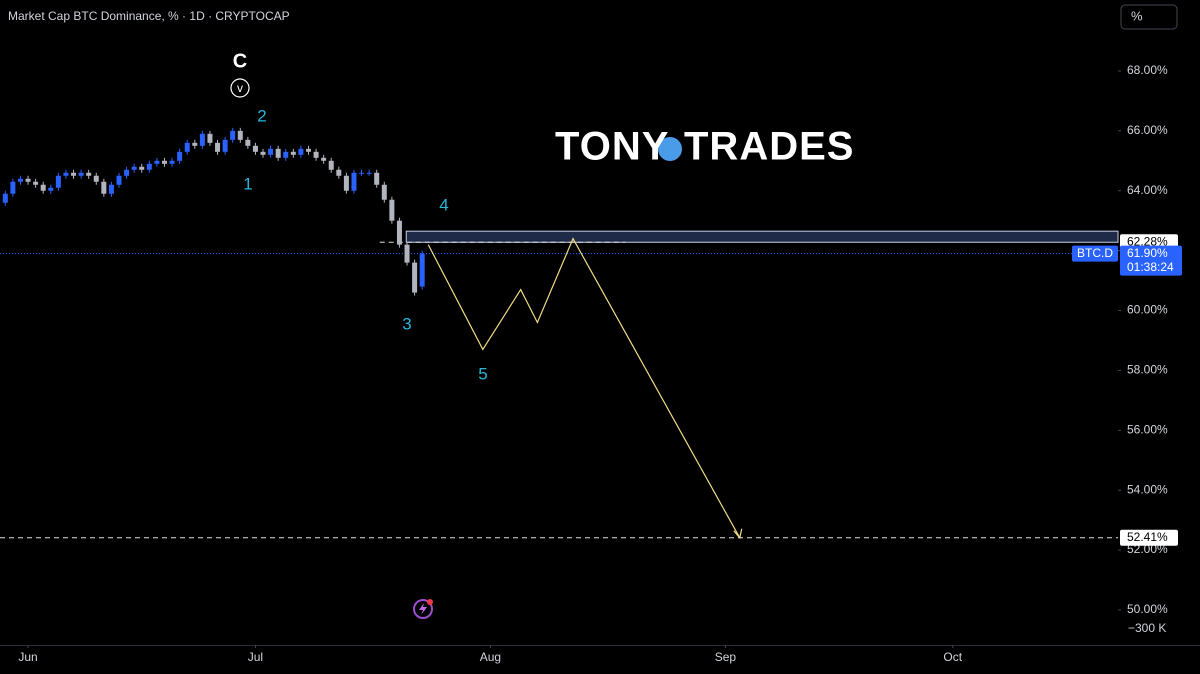 This screenshot has width=1200, height=674. I want to click on x-tick-label: Jun, so click(27, 657).